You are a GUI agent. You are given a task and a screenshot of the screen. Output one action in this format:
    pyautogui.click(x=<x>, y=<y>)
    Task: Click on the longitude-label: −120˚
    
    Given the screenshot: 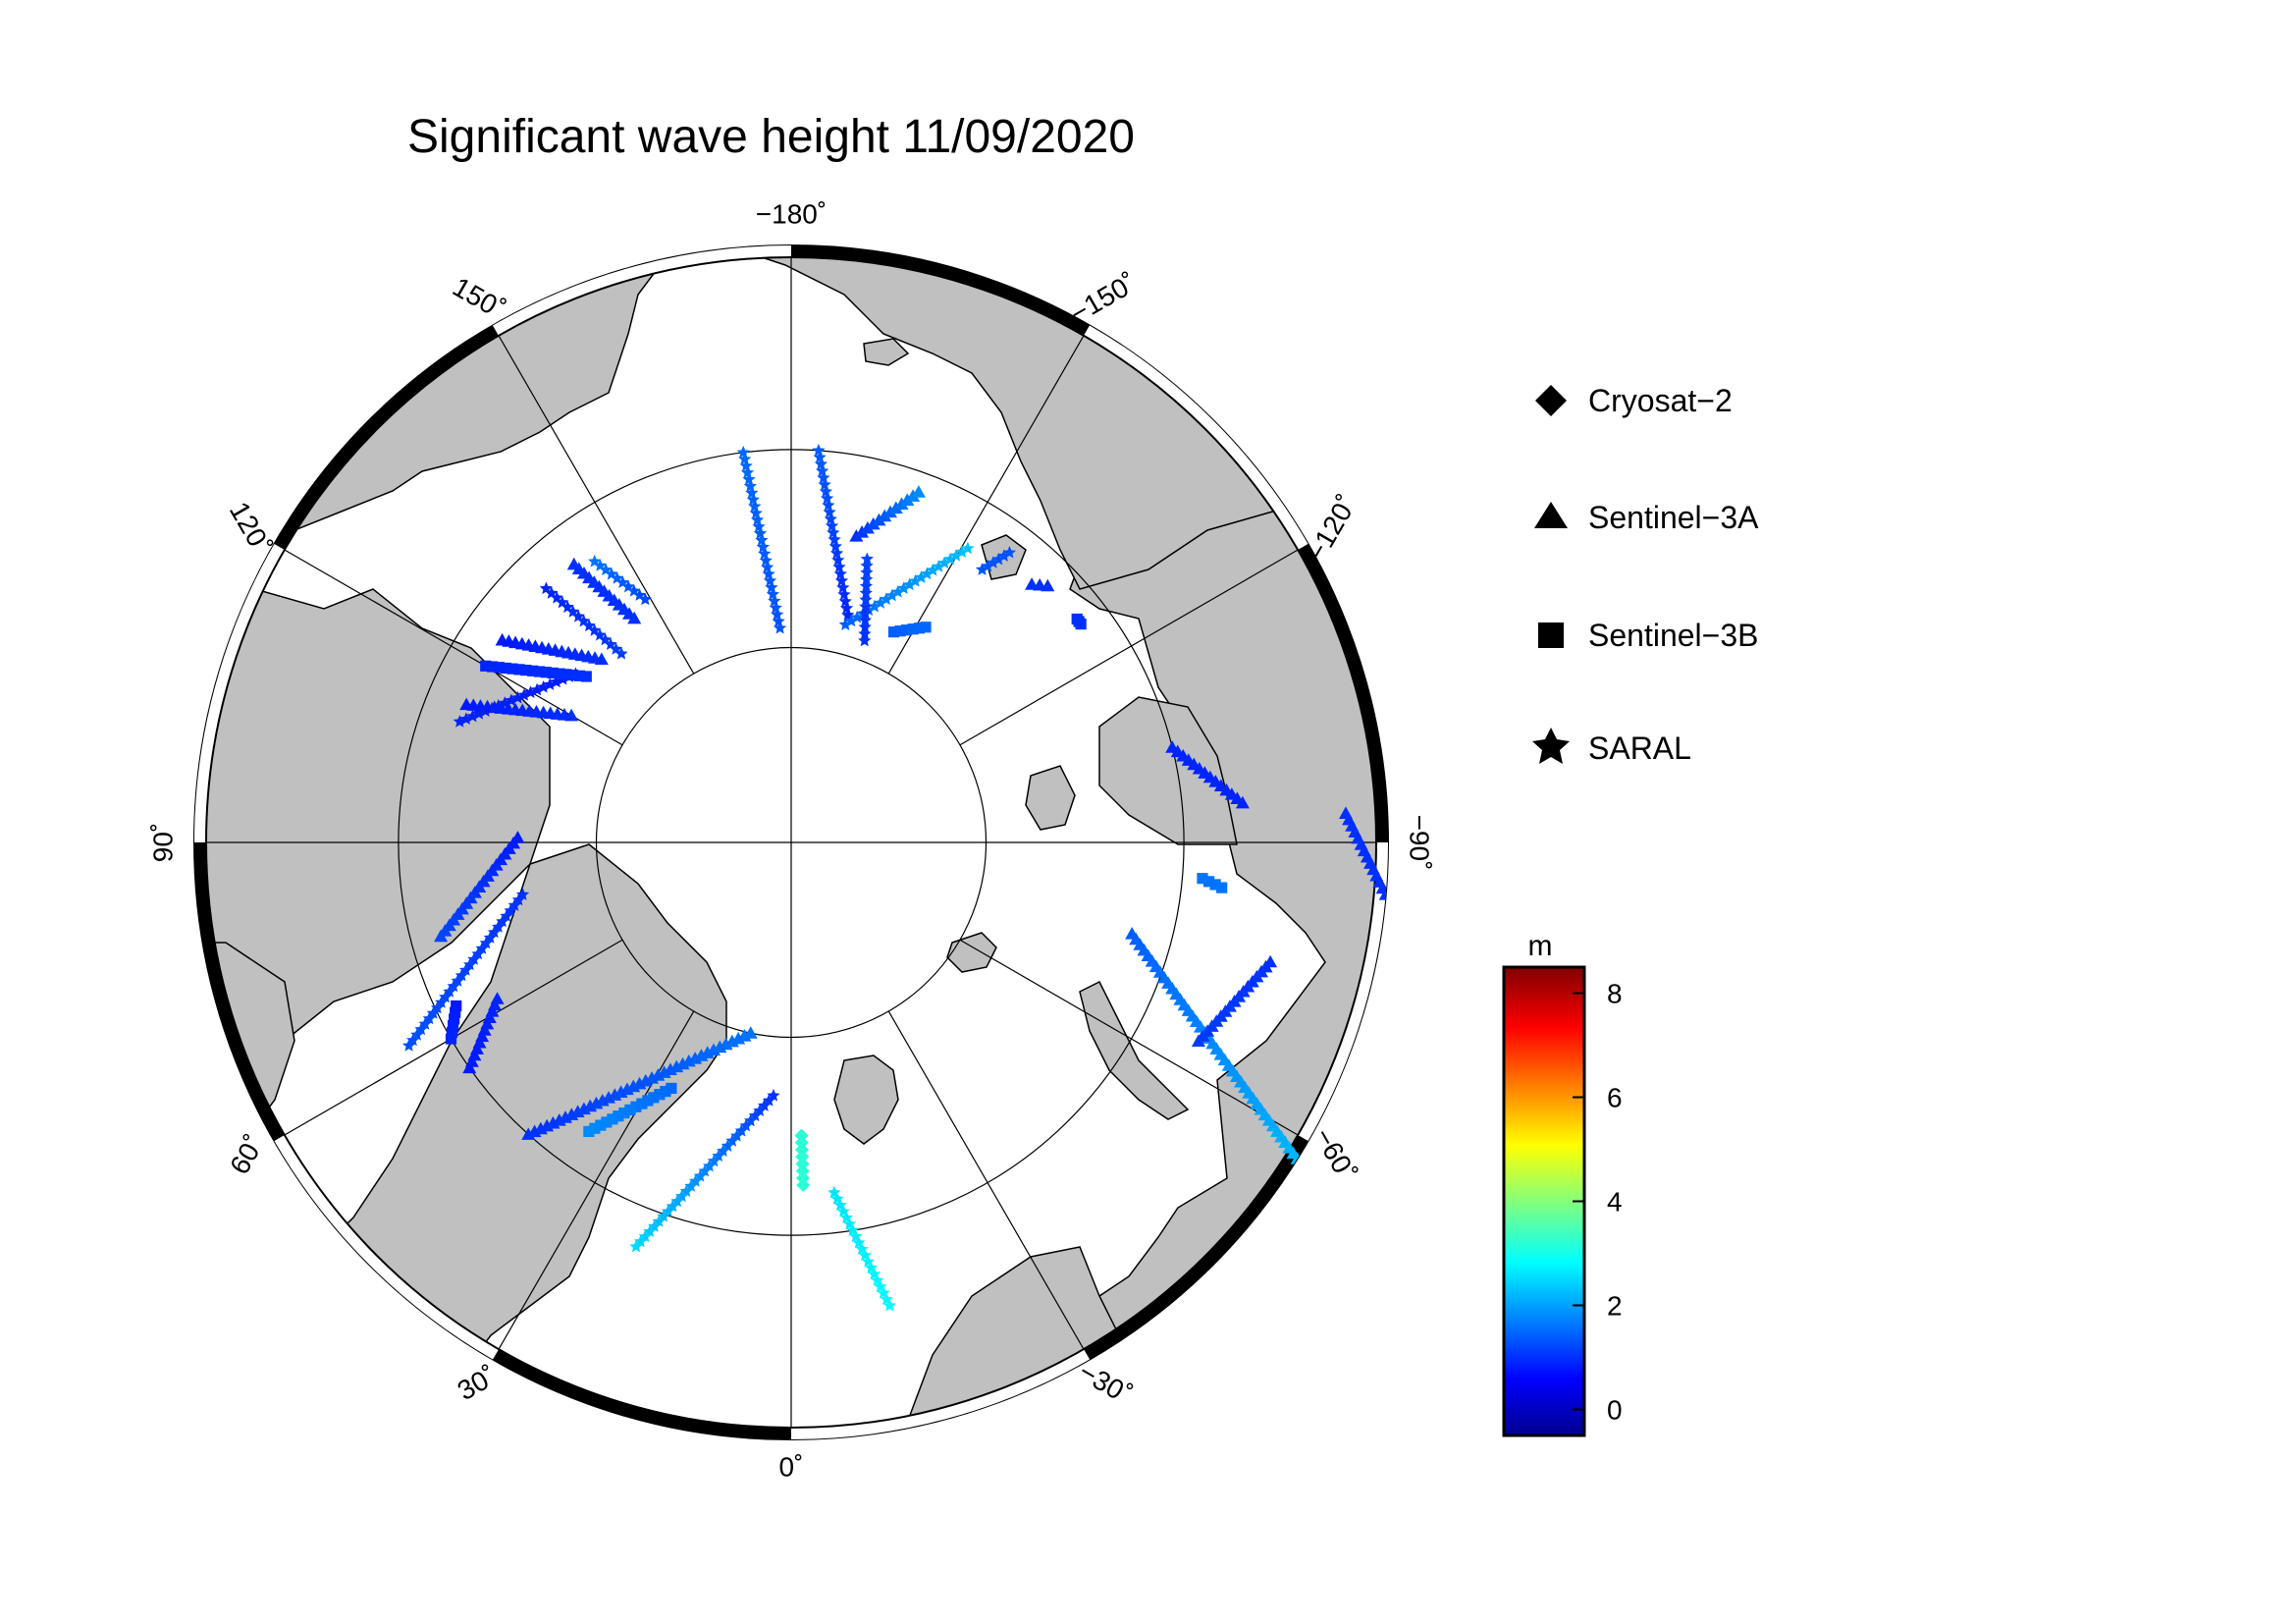 What is the action you would take?
    pyautogui.click(x=1332, y=529)
    